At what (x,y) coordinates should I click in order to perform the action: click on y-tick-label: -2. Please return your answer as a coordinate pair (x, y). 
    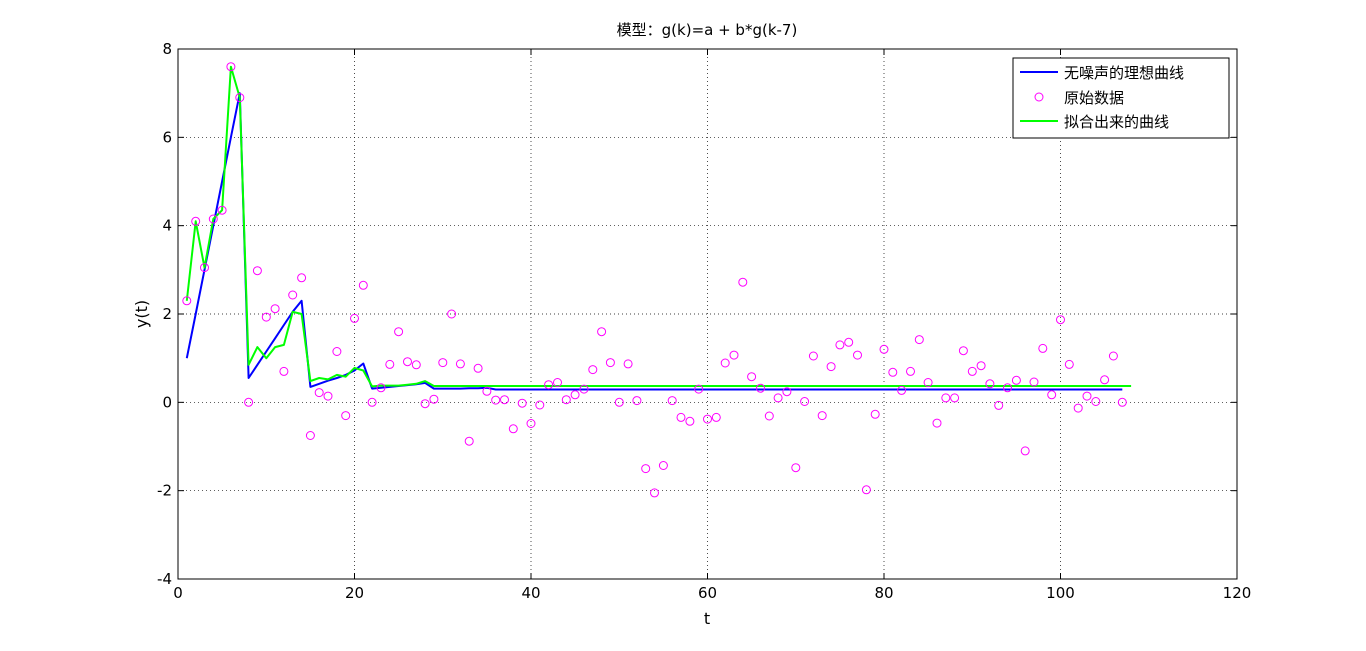
    Looking at the image, I should click on (164, 491).